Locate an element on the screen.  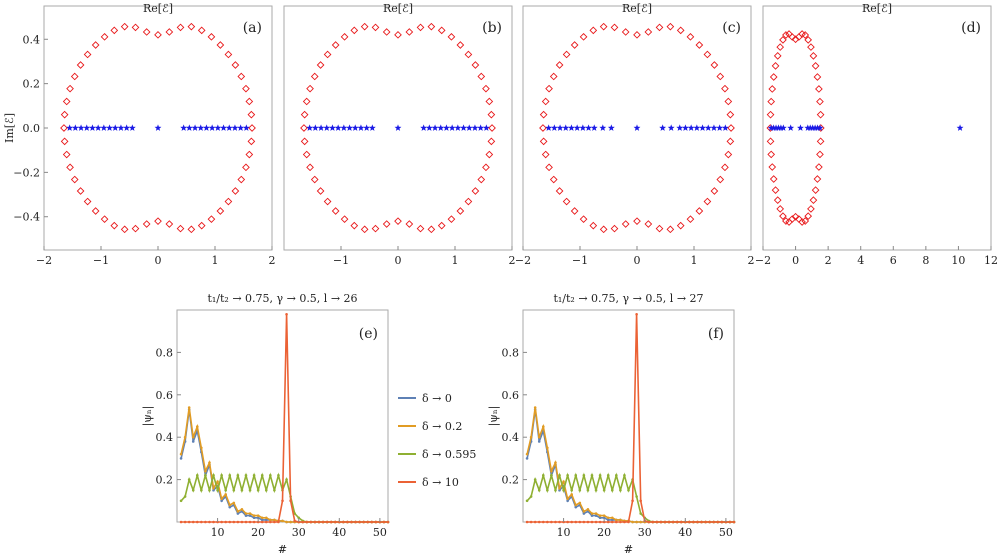
x-tick-label: −1 is located at coordinates (341, 260).